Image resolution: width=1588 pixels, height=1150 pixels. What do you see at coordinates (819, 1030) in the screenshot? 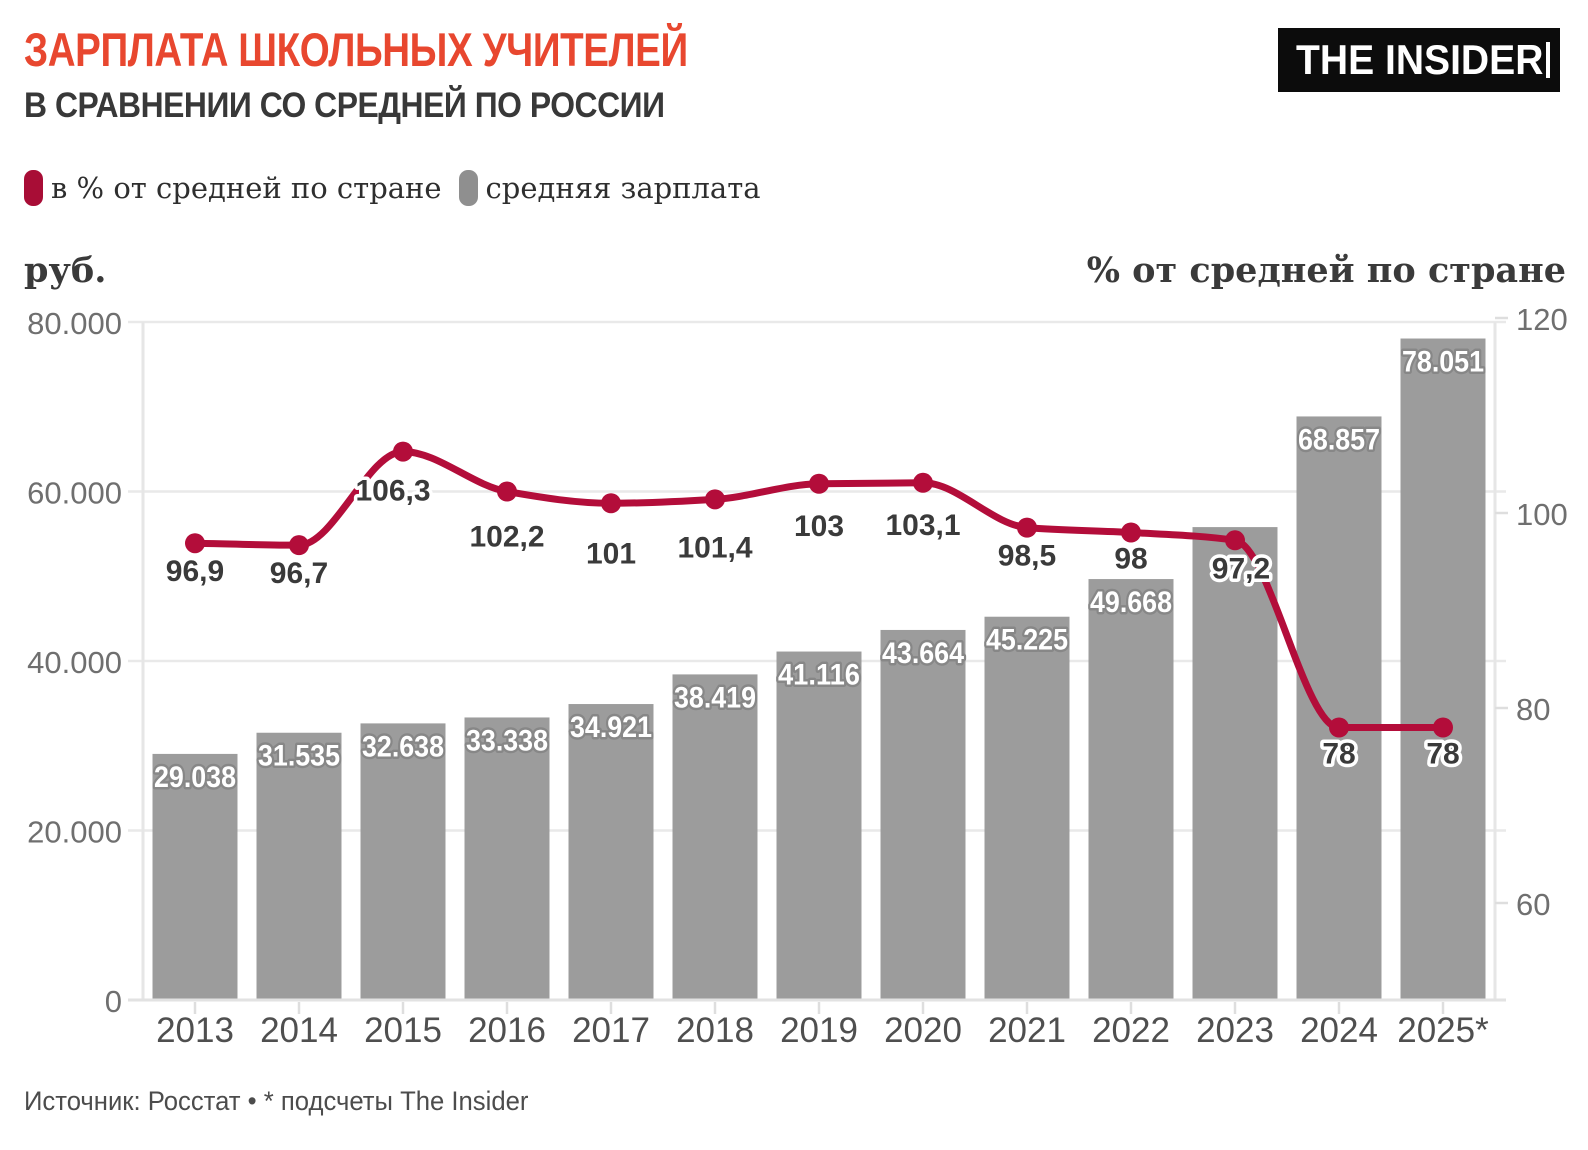
I see `x-axis-label-2019: 2019` at bounding box center [819, 1030].